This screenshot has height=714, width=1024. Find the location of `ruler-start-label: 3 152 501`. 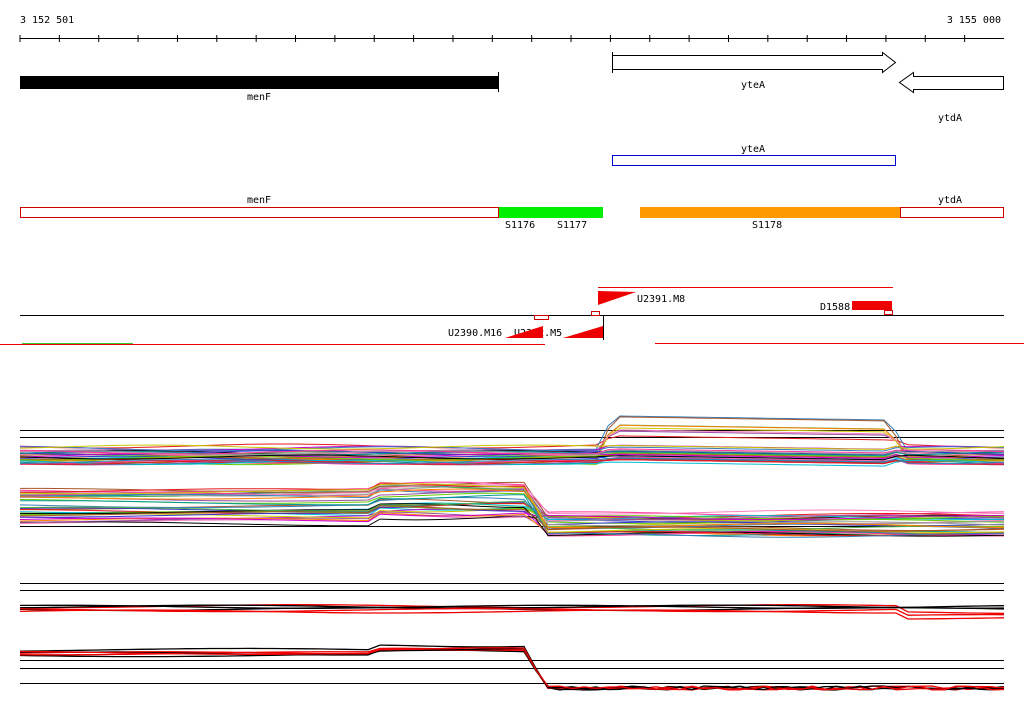

ruler-start-label: 3 152 501 is located at coordinates (47, 20).